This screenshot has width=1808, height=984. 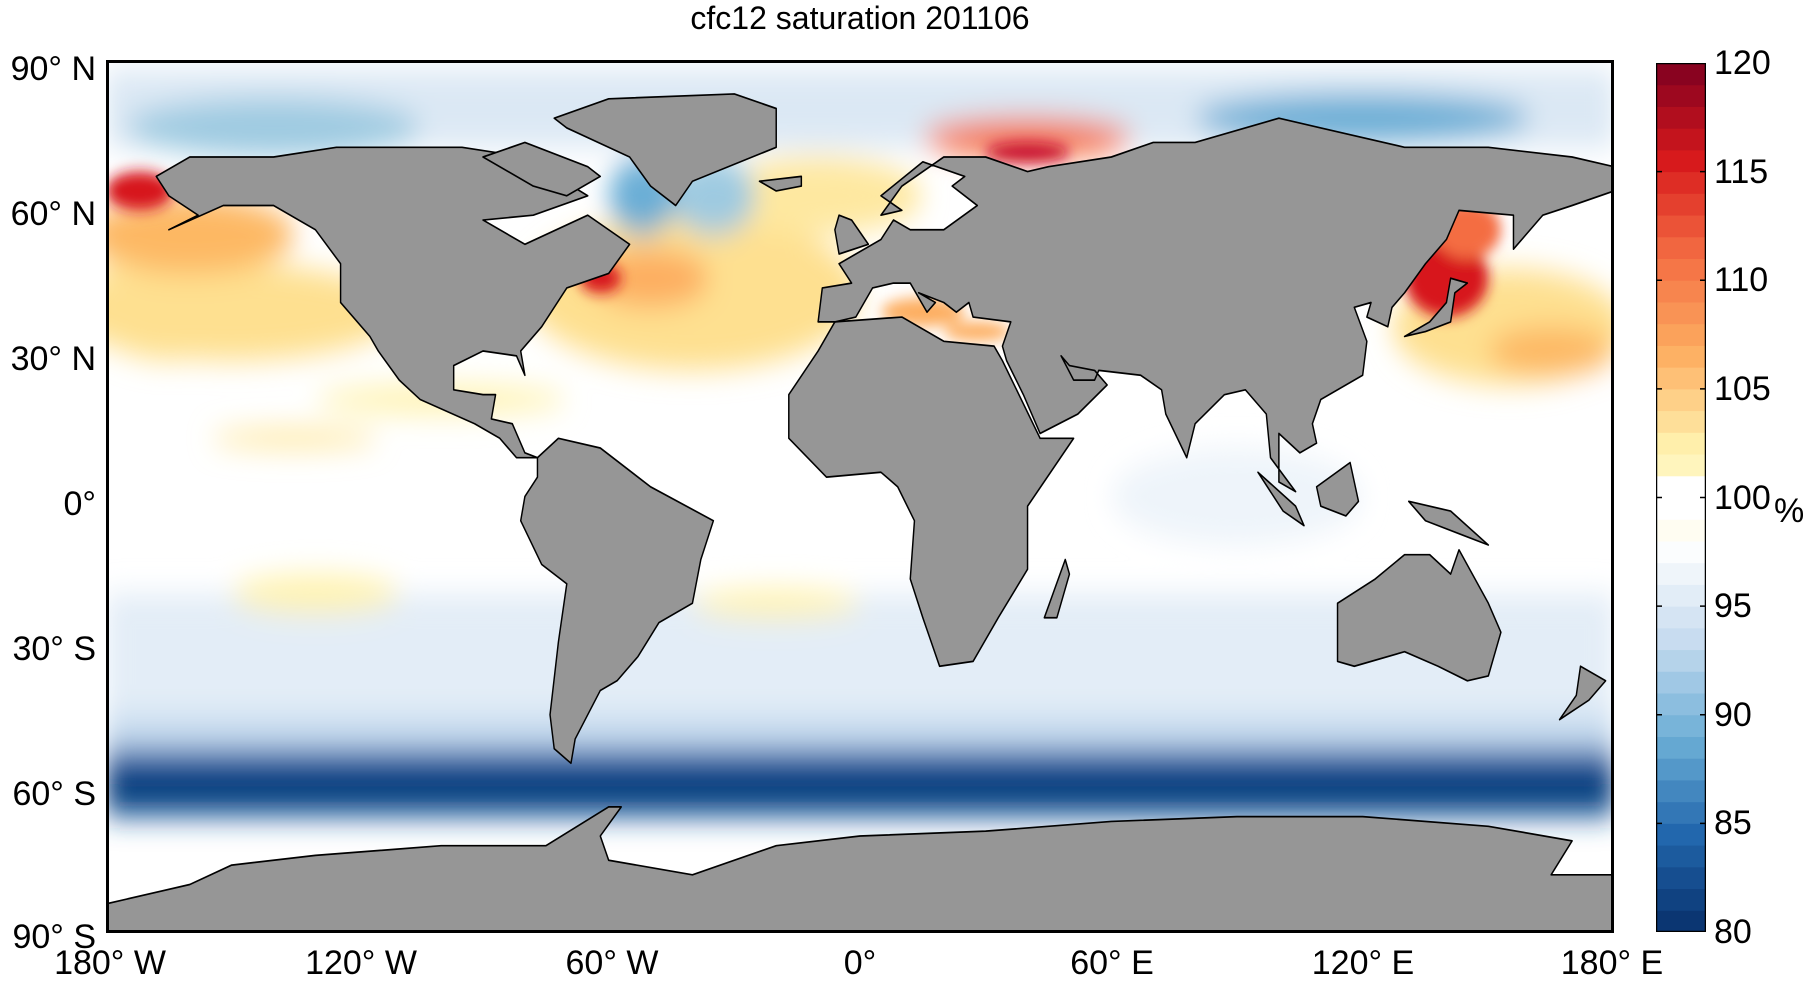 I want to click on chart-title: cfc12 saturation 201106, so click(x=860, y=18).